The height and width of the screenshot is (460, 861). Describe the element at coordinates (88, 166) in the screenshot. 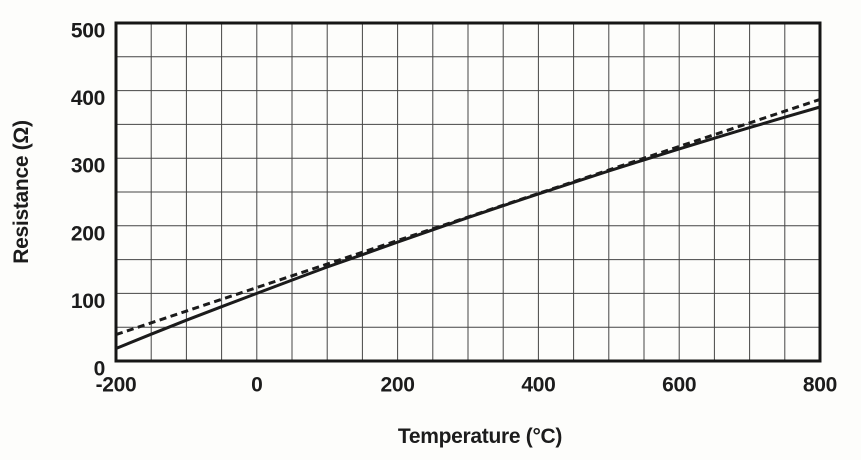

I see `y-tick-label: 300` at that location.